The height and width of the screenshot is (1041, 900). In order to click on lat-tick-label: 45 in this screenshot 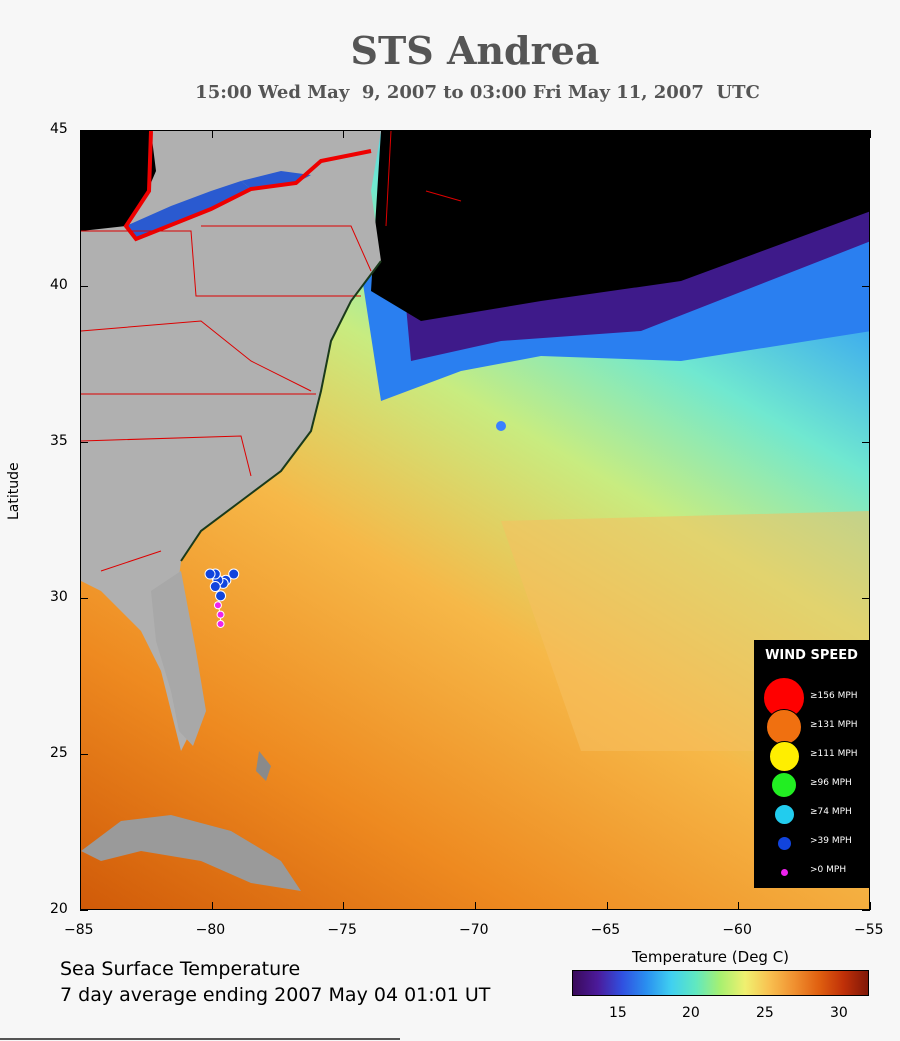, I will do `click(59, 129)`.